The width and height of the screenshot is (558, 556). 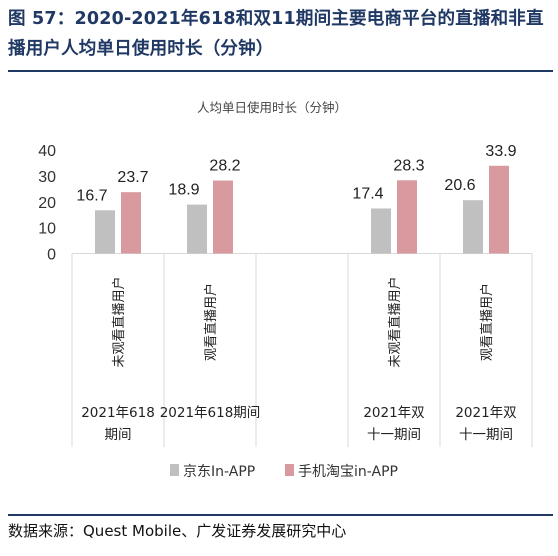 What do you see at coordinates (91, 195) in the screenshot?
I see `data-label-jd: 16.7` at bounding box center [91, 195].